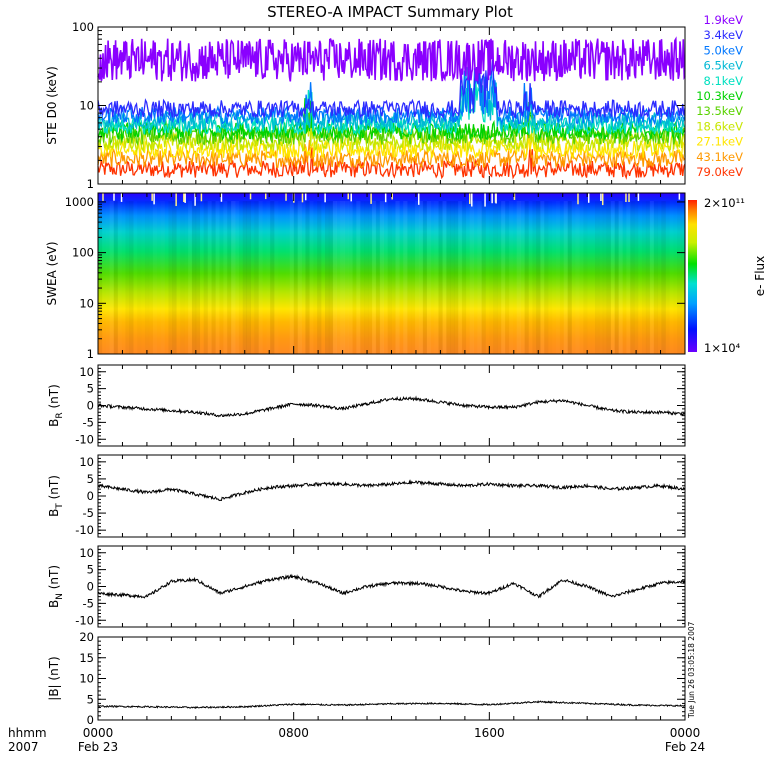 This screenshot has height=784, width=780. Describe the element at coordinates (391, 586) in the screenshot. I see `bn-trace` at that location.